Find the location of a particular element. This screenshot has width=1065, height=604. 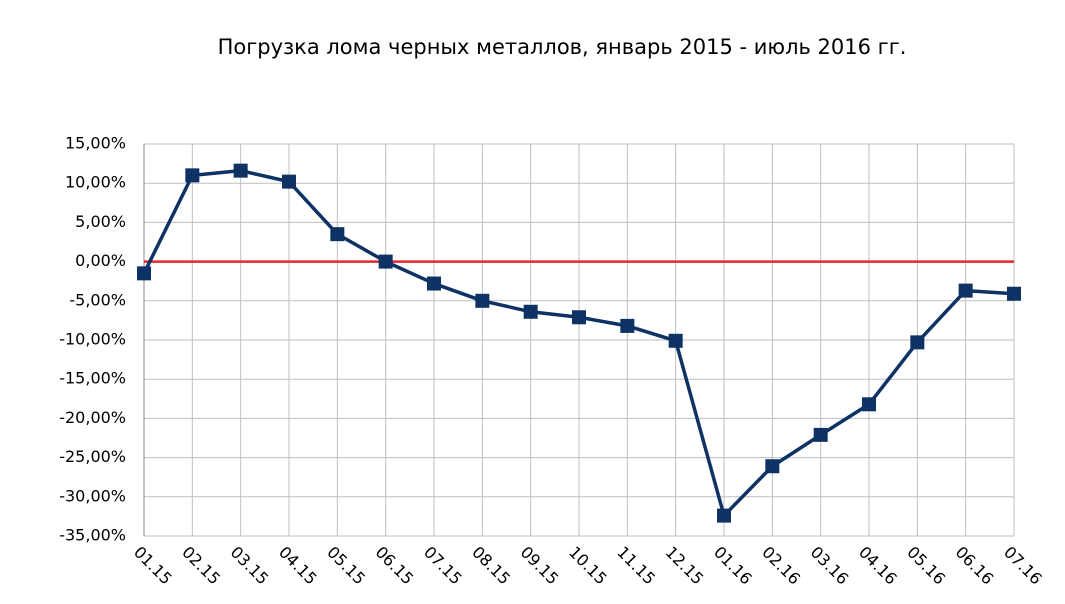

x-tick-label: 05.16 is located at coordinates (926, 566).